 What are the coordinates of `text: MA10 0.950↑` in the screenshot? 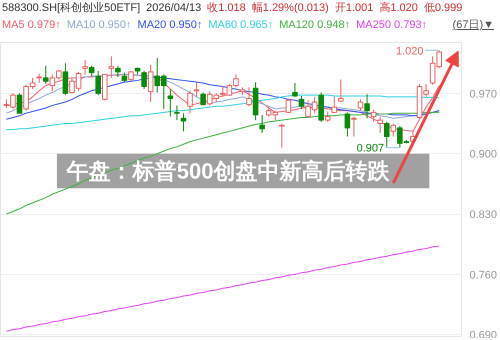 It's located at (99, 25).